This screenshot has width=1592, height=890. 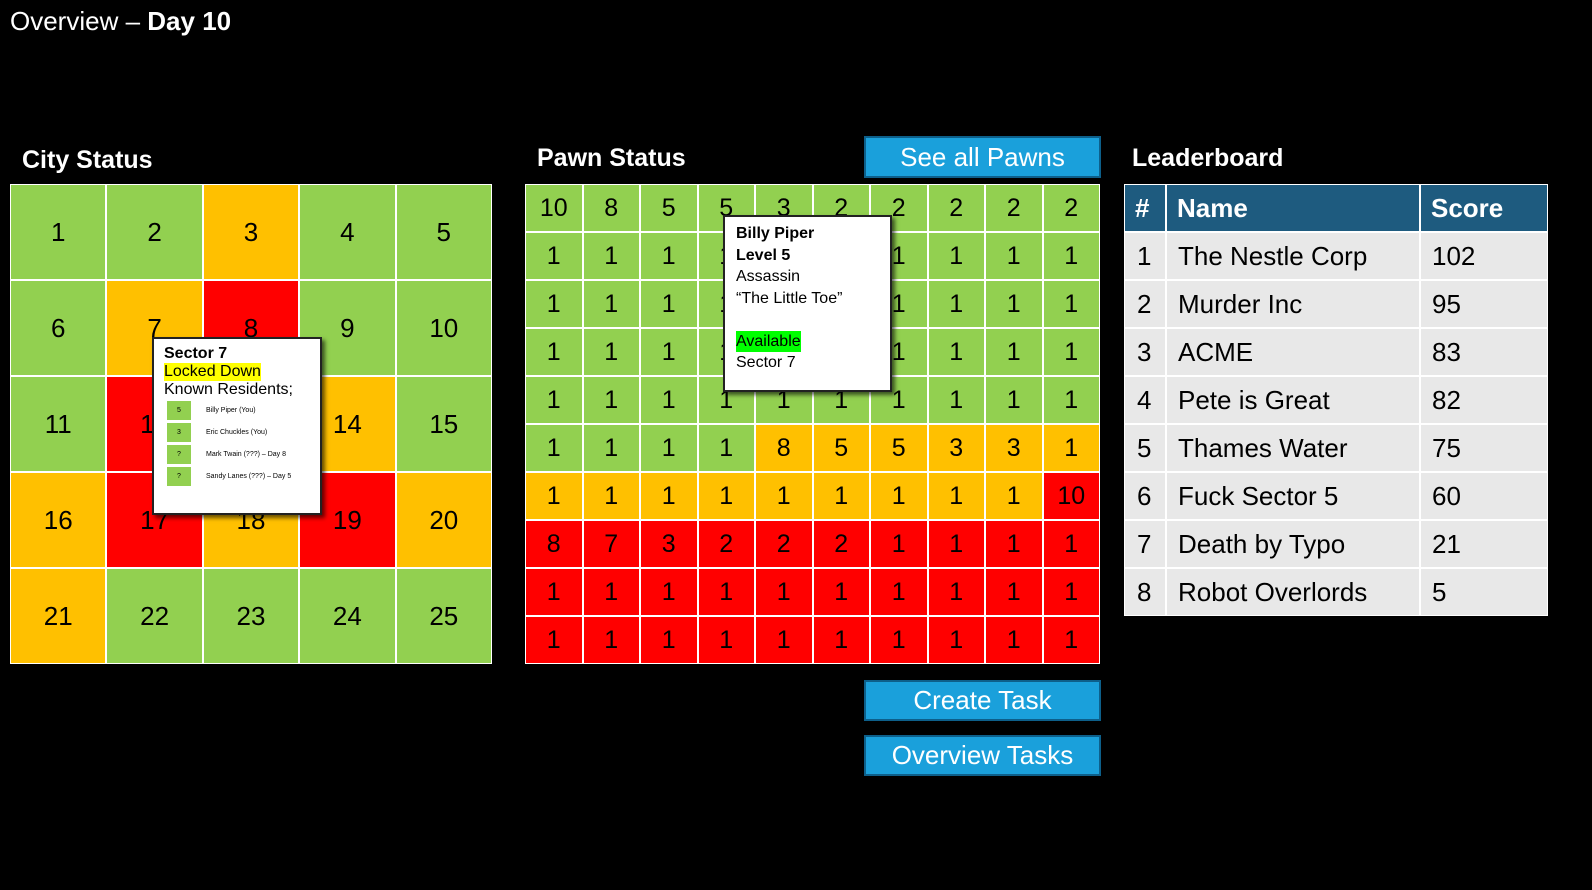 I want to click on city-cell: 2, so click(x=154, y=232).